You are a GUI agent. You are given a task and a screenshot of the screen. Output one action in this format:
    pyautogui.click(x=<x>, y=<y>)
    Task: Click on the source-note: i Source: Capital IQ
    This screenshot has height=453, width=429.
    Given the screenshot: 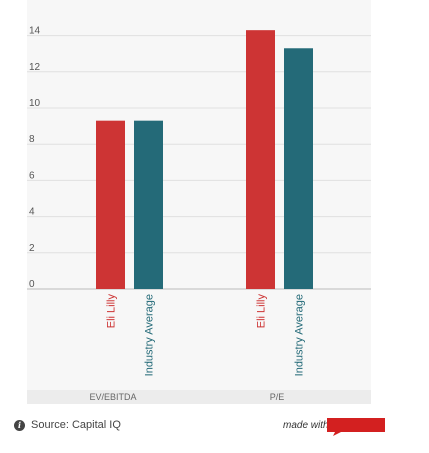 What is the action you would take?
    pyautogui.click(x=67, y=425)
    